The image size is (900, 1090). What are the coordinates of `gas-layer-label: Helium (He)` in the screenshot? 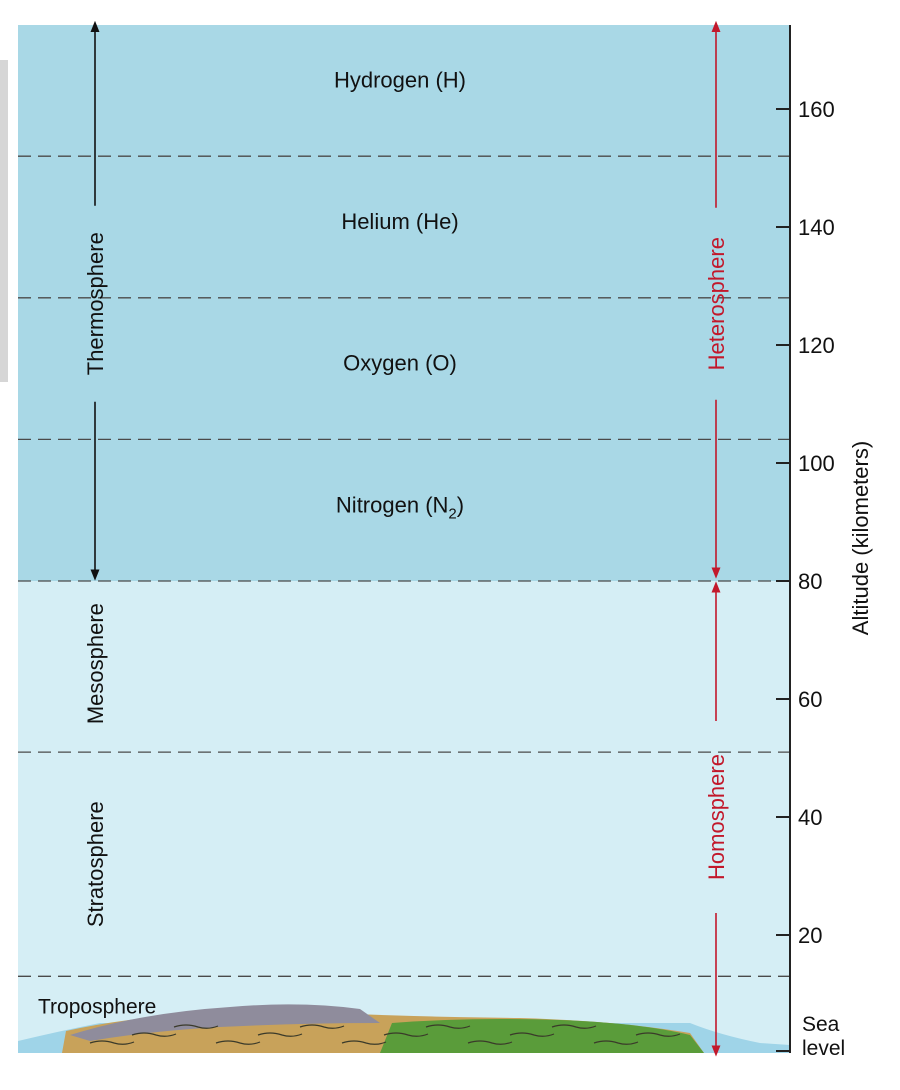 It's located at (399, 221).